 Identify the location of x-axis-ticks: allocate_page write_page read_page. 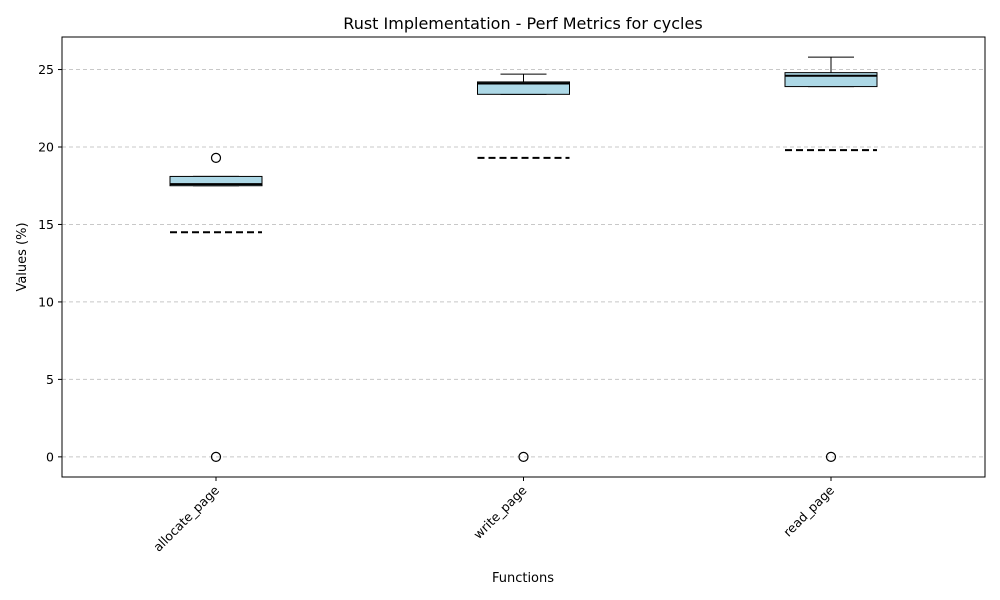
(493, 516).